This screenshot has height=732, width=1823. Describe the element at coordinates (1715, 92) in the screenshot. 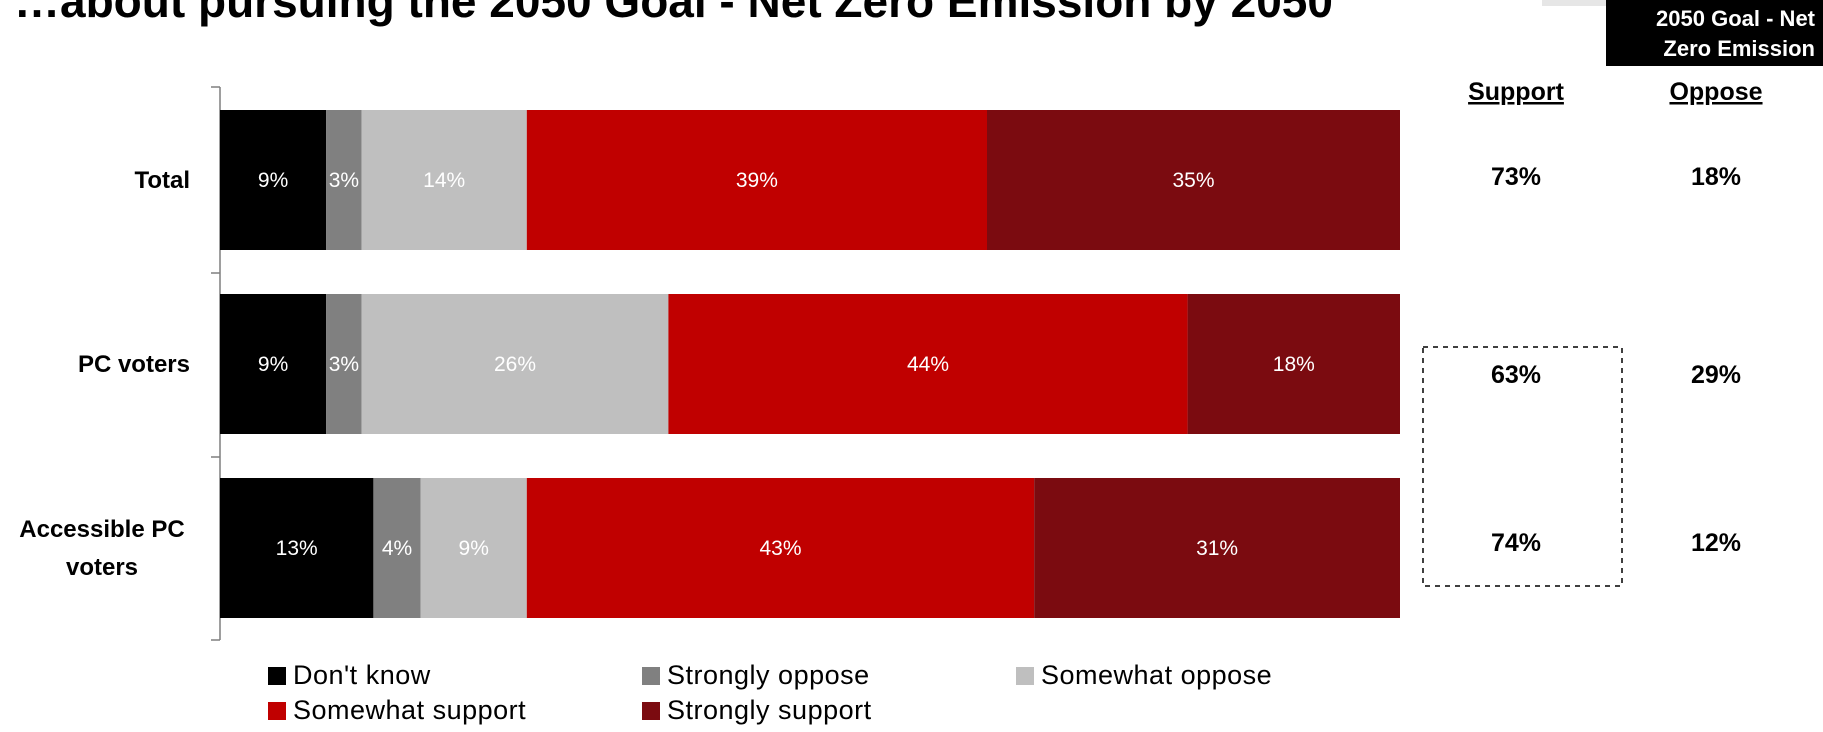

I see `oppose-header: Oppose` at that location.